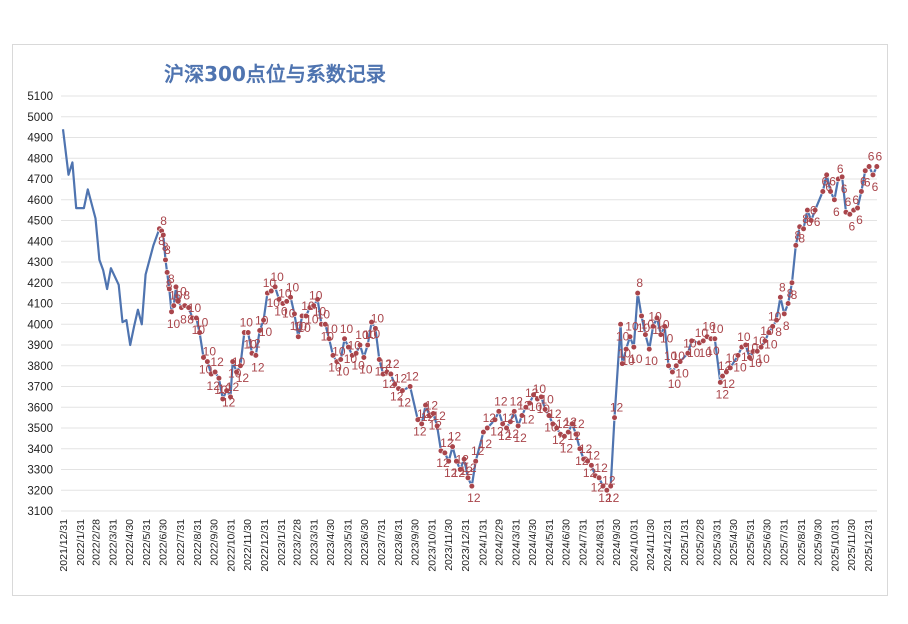 The width and height of the screenshot is (908, 624). I want to click on y-tick-label: 4700, so click(40, 180).